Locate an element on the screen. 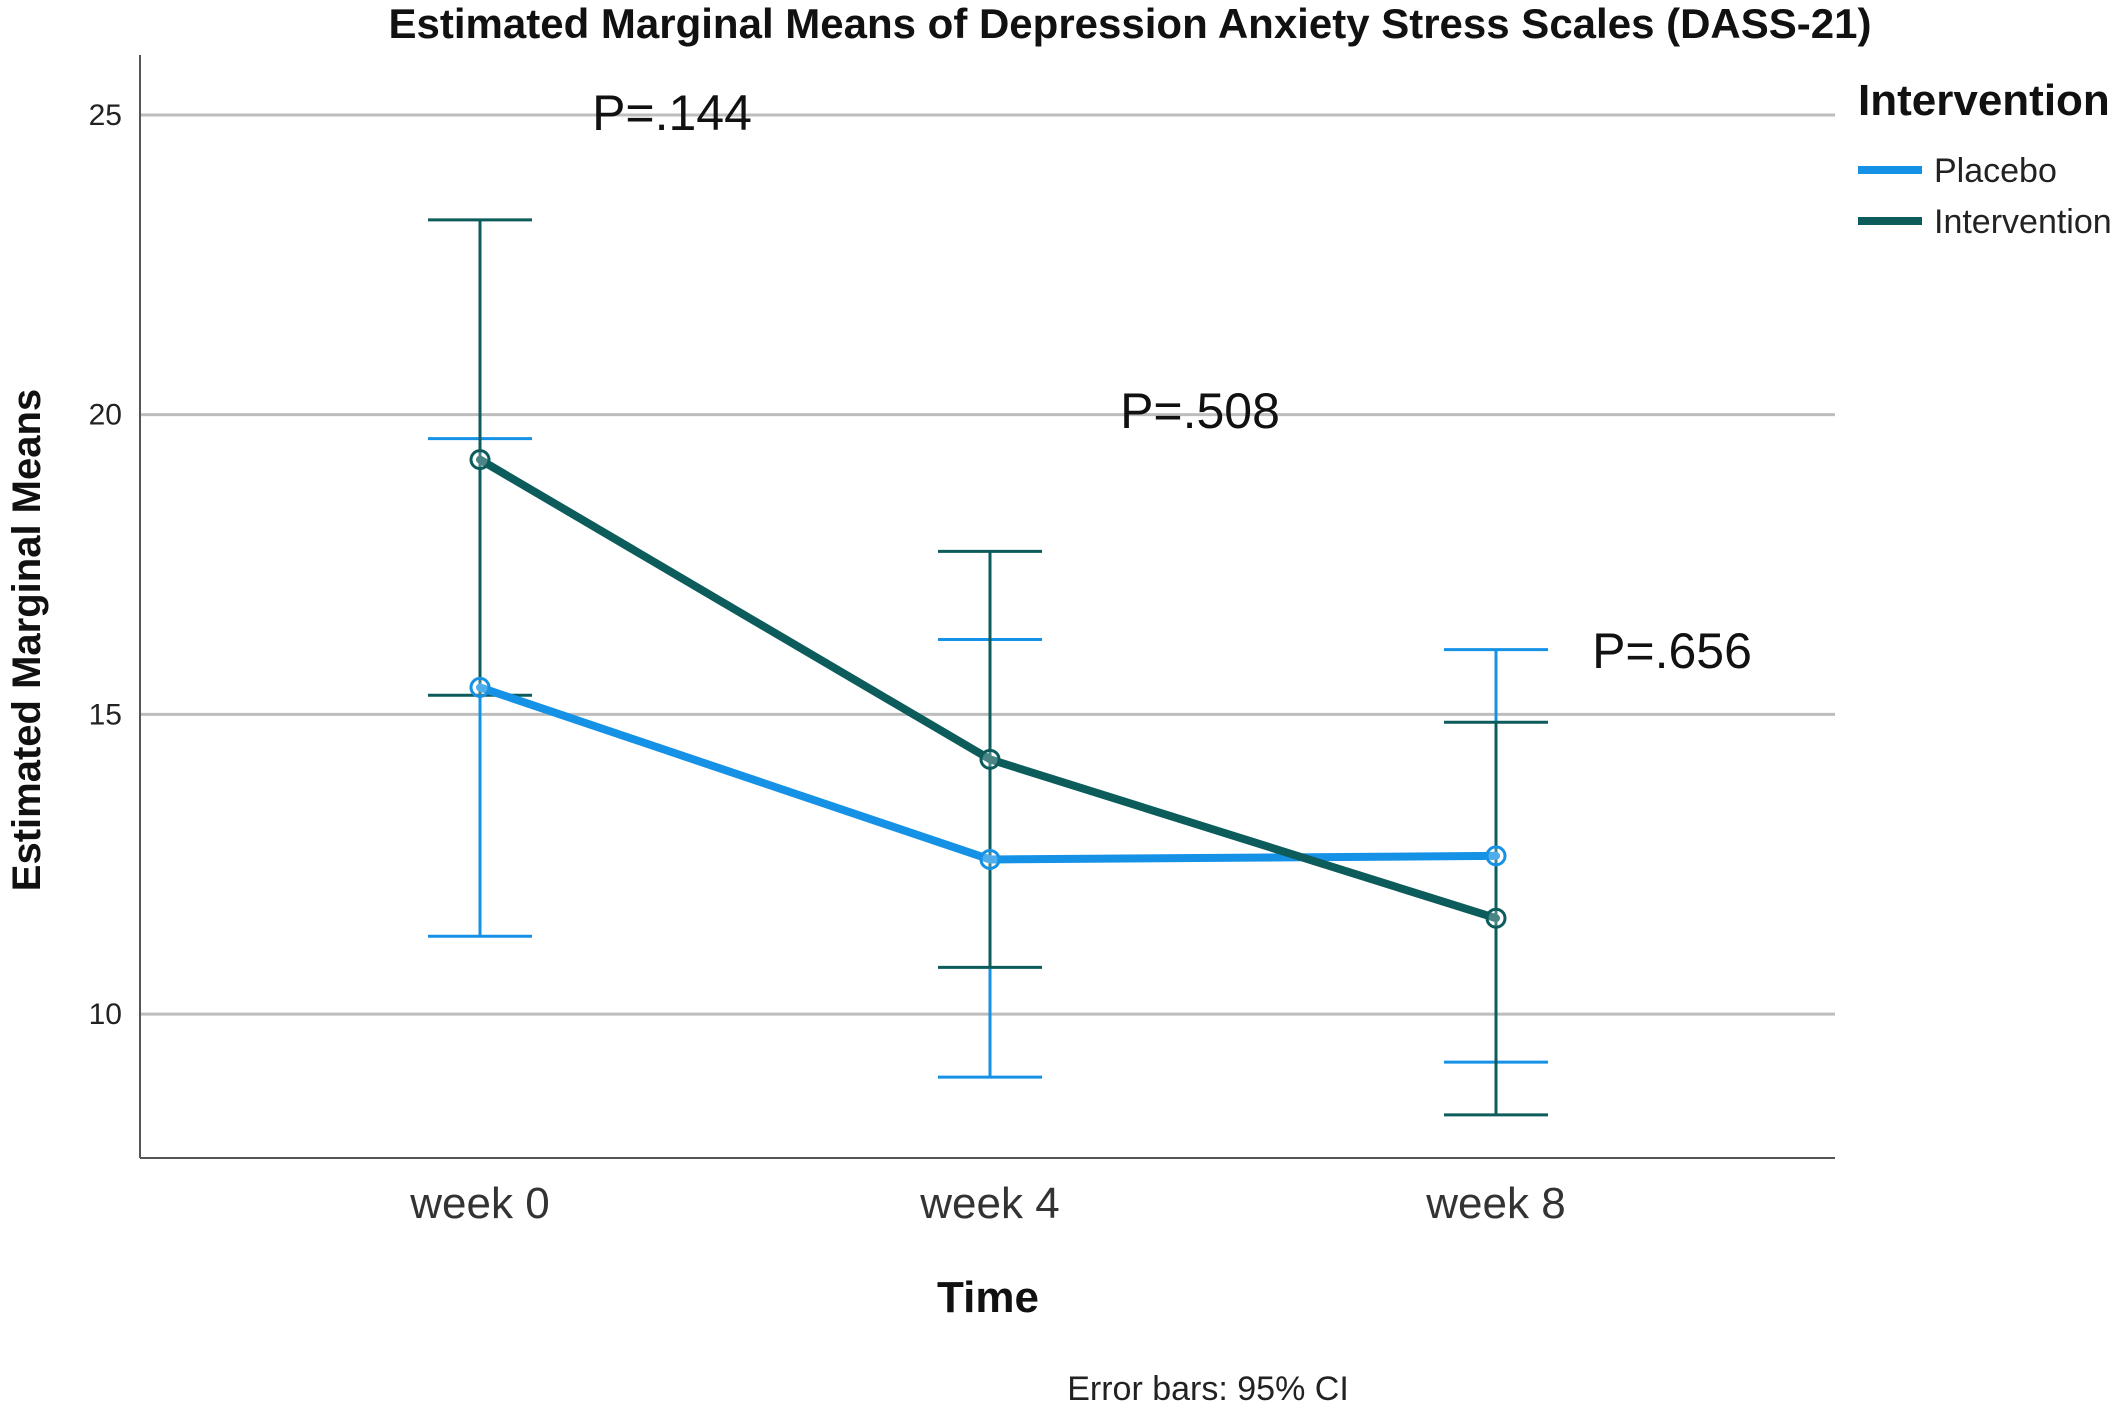 The width and height of the screenshot is (2128, 1412). x-tick-label: week 8 is located at coordinates (1495, 1203).